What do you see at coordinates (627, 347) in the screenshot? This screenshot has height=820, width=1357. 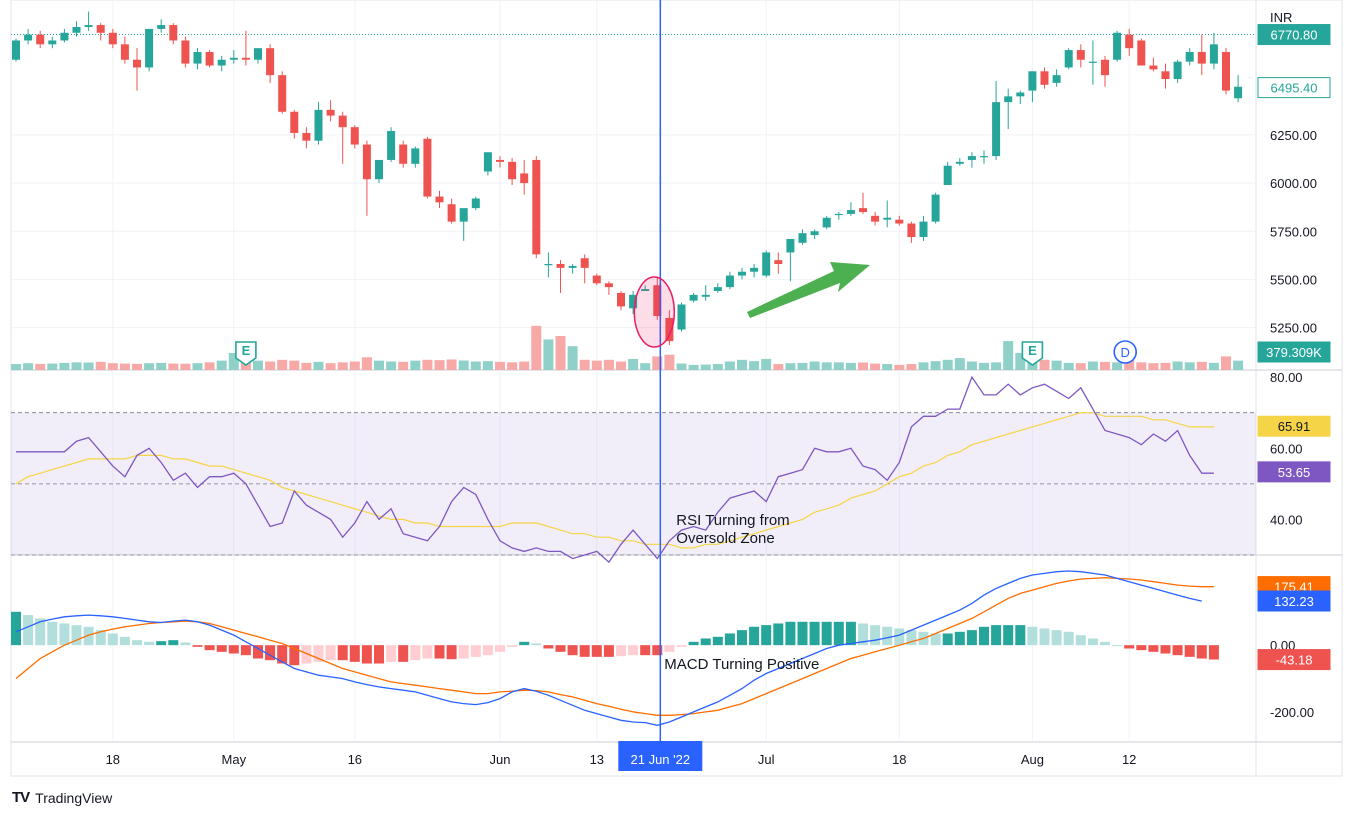 I see `volume-bars` at bounding box center [627, 347].